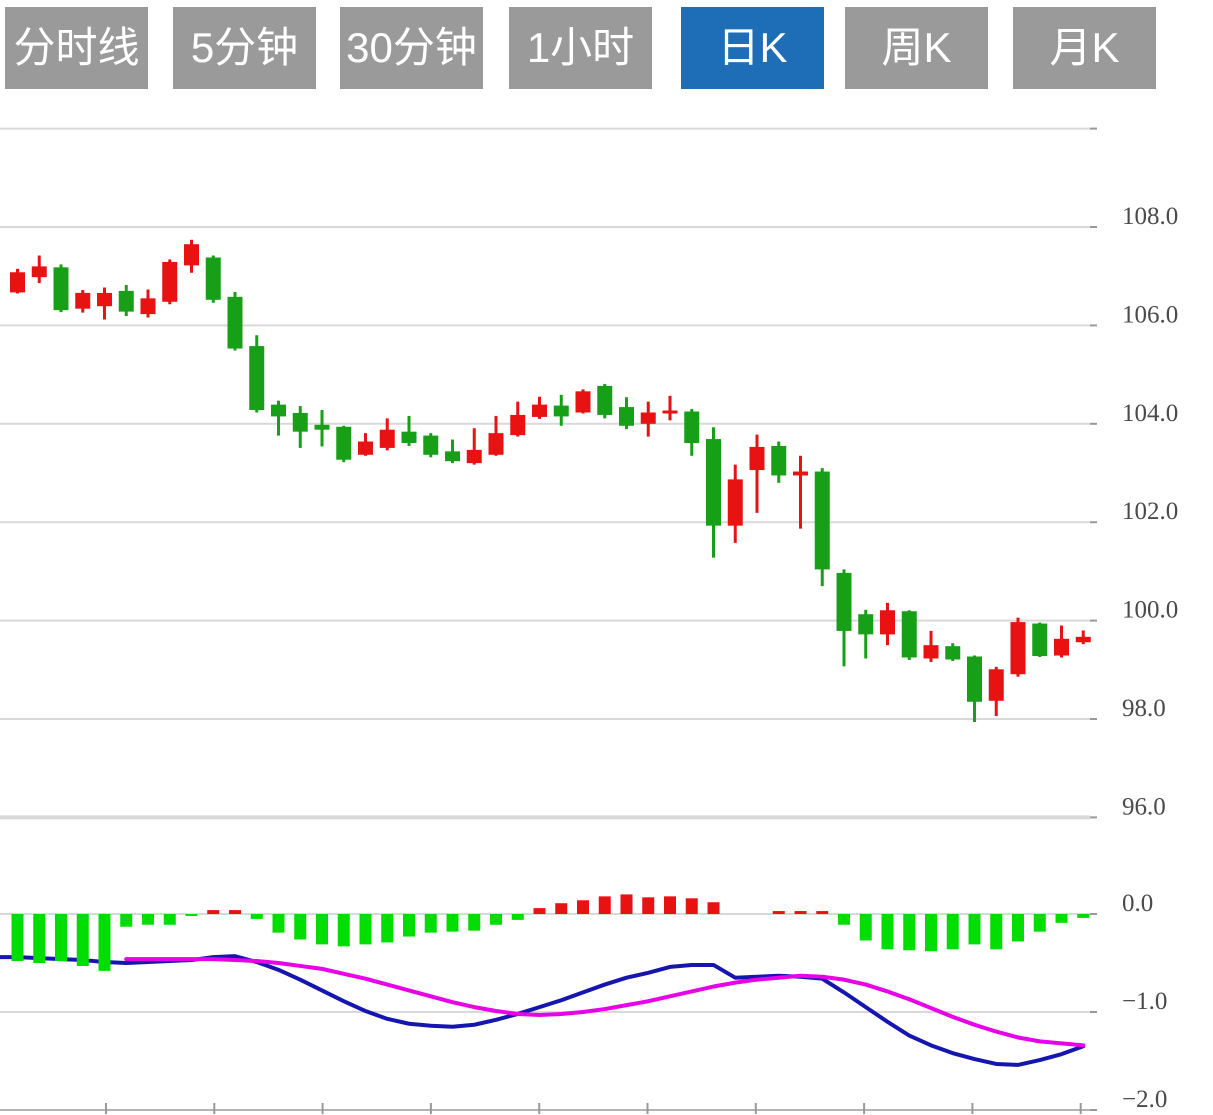  I want to click on tab-30min: 30分钟, so click(411, 48).